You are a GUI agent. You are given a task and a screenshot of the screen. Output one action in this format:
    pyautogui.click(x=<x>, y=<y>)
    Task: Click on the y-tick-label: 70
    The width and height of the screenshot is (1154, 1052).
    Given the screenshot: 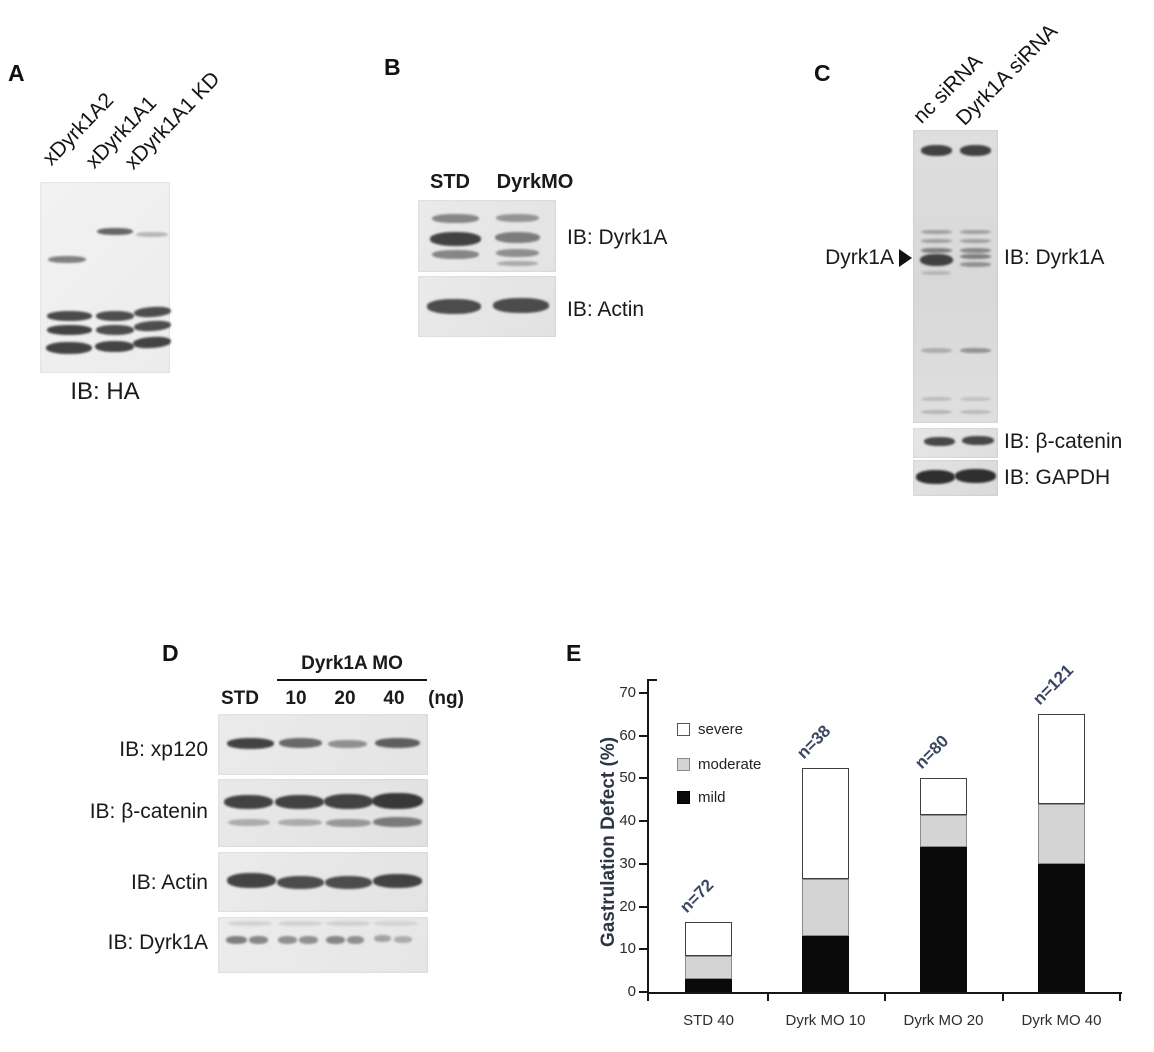 What is the action you would take?
    pyautogui.click(x=627, y=692)
    